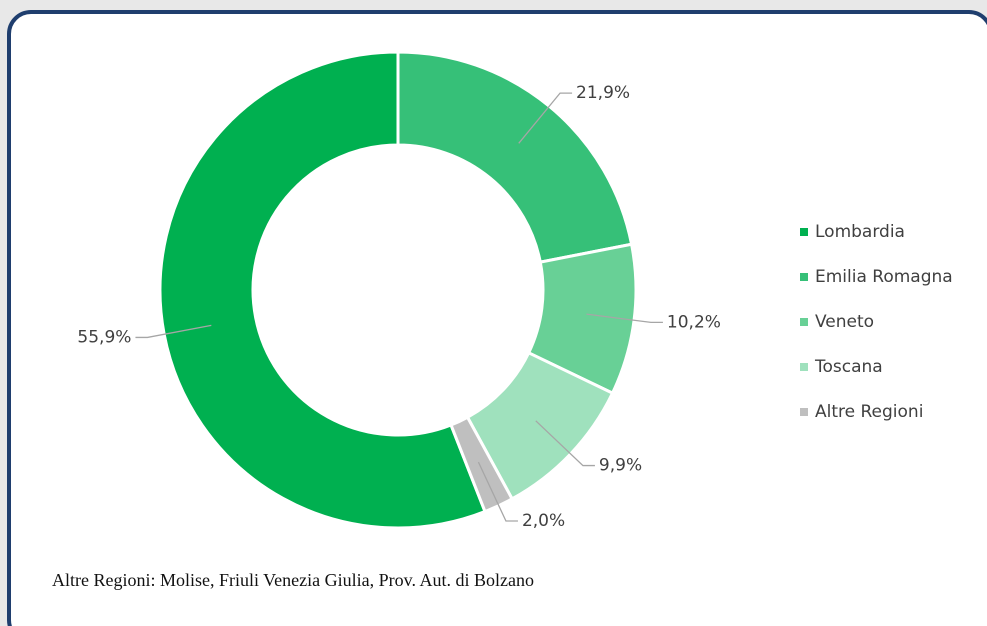 The height and width of the screenshot is (626, 987). Describe the element at coordinates (860, 232) in the screenshot. I see `legend-label: Lombardia` at that location.